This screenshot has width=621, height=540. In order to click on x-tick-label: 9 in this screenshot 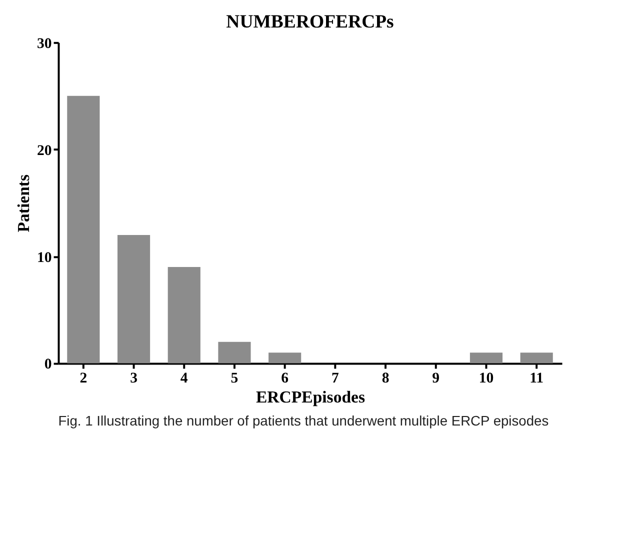, I will do `click(436, 378)`.